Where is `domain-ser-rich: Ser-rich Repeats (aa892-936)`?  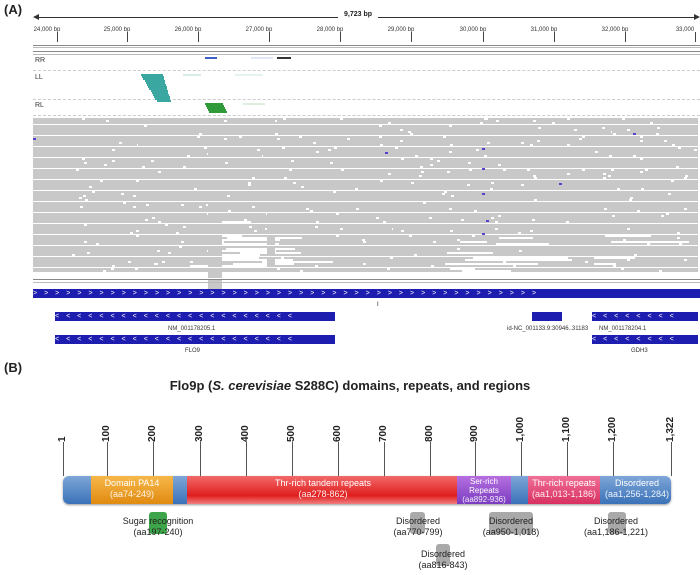 domain-ser-rich: Ser-rich Repeats (aa892-936) is located at coordinates (484, 490).